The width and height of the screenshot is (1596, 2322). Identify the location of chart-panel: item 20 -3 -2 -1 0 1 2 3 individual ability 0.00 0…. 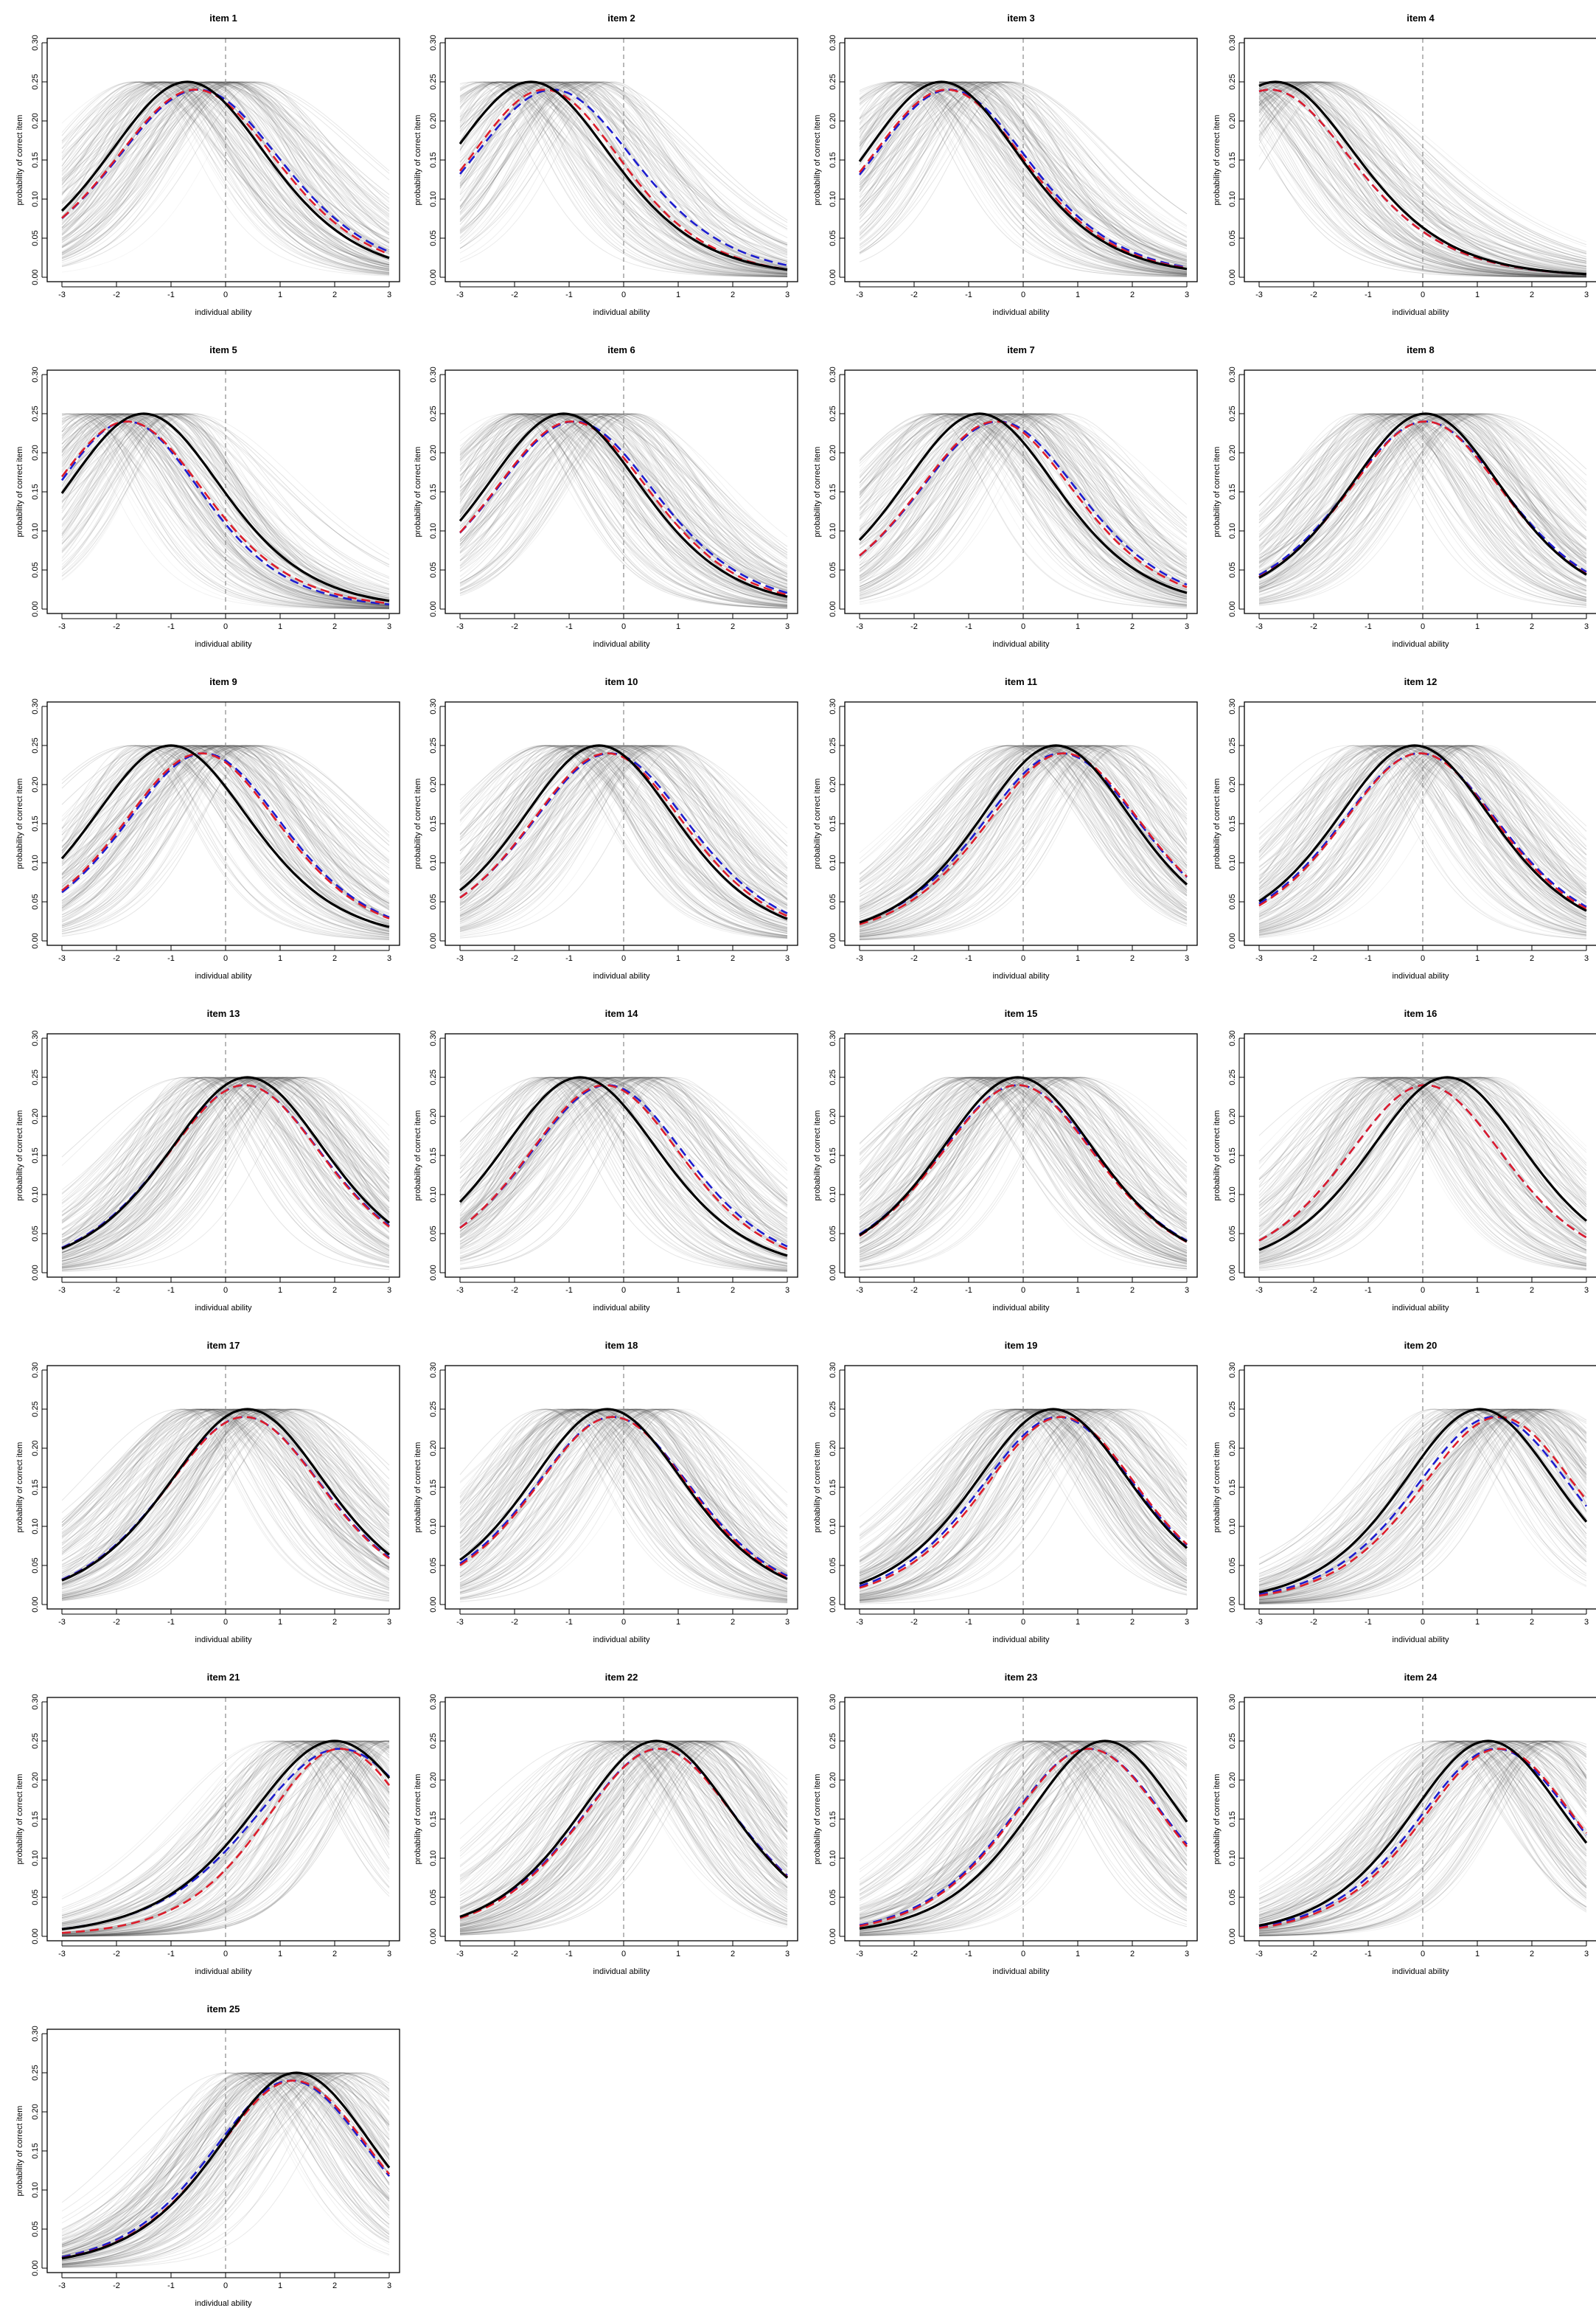
(1405, 1492).